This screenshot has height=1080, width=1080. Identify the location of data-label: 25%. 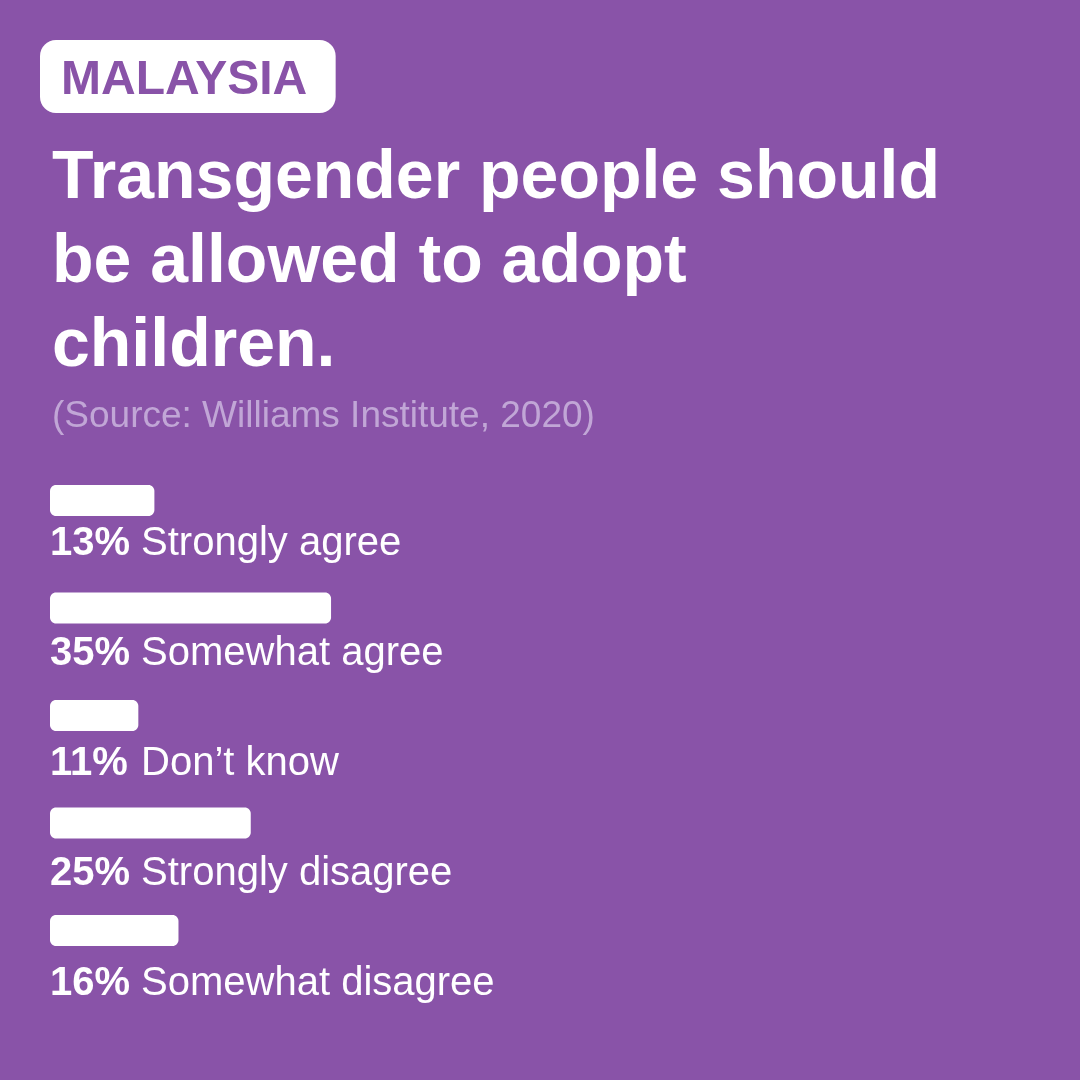
(90, 871).